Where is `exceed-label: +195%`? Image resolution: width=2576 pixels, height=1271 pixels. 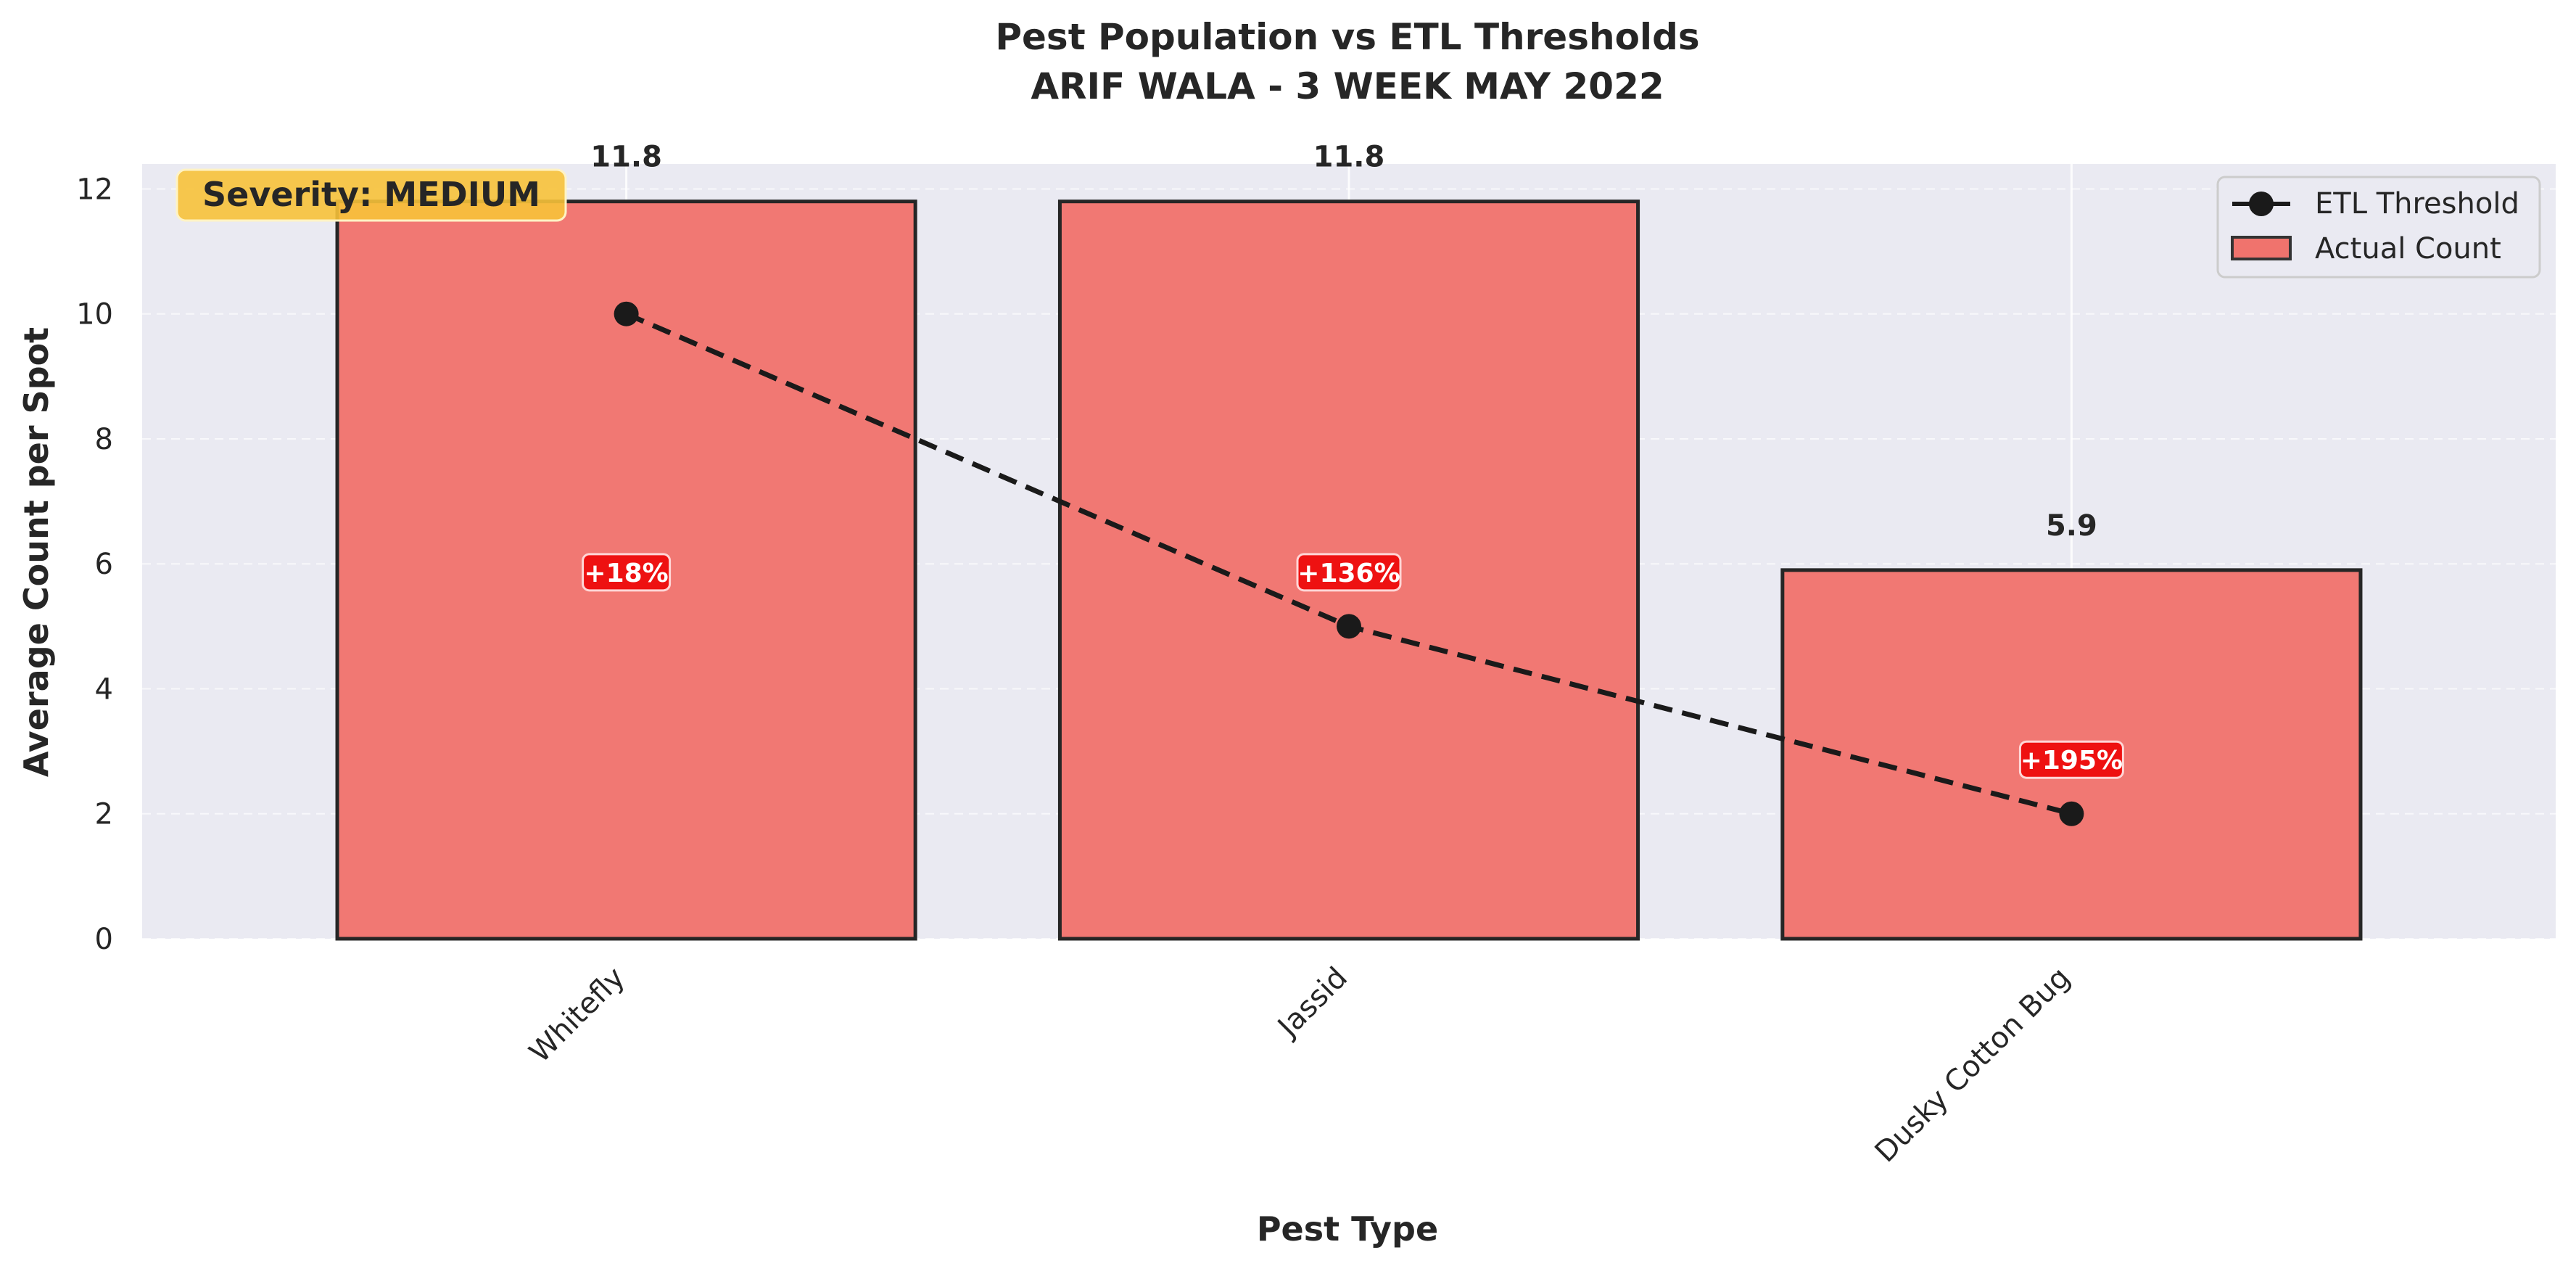
exceed-label: +195% is located at coordinates (2071, 761).